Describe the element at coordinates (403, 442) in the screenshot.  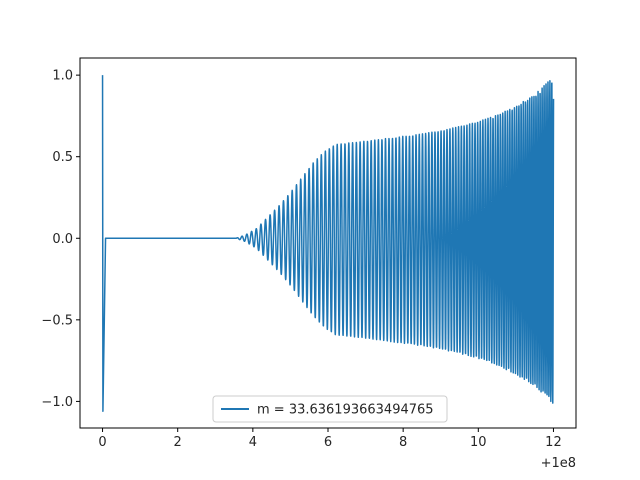
I see `x-tick-label: 8` at that location.